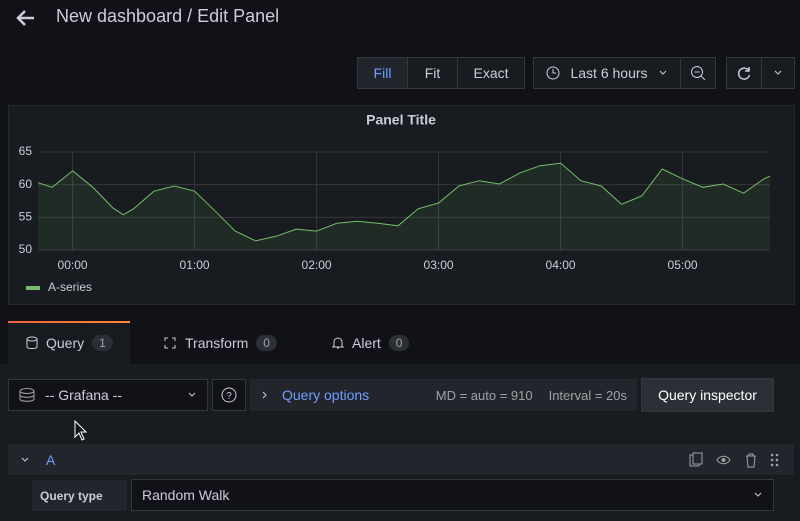 The height and width of the screenshot is (521, 800). I want to click on time-picker: Last 6 hours, so click(607, 73).